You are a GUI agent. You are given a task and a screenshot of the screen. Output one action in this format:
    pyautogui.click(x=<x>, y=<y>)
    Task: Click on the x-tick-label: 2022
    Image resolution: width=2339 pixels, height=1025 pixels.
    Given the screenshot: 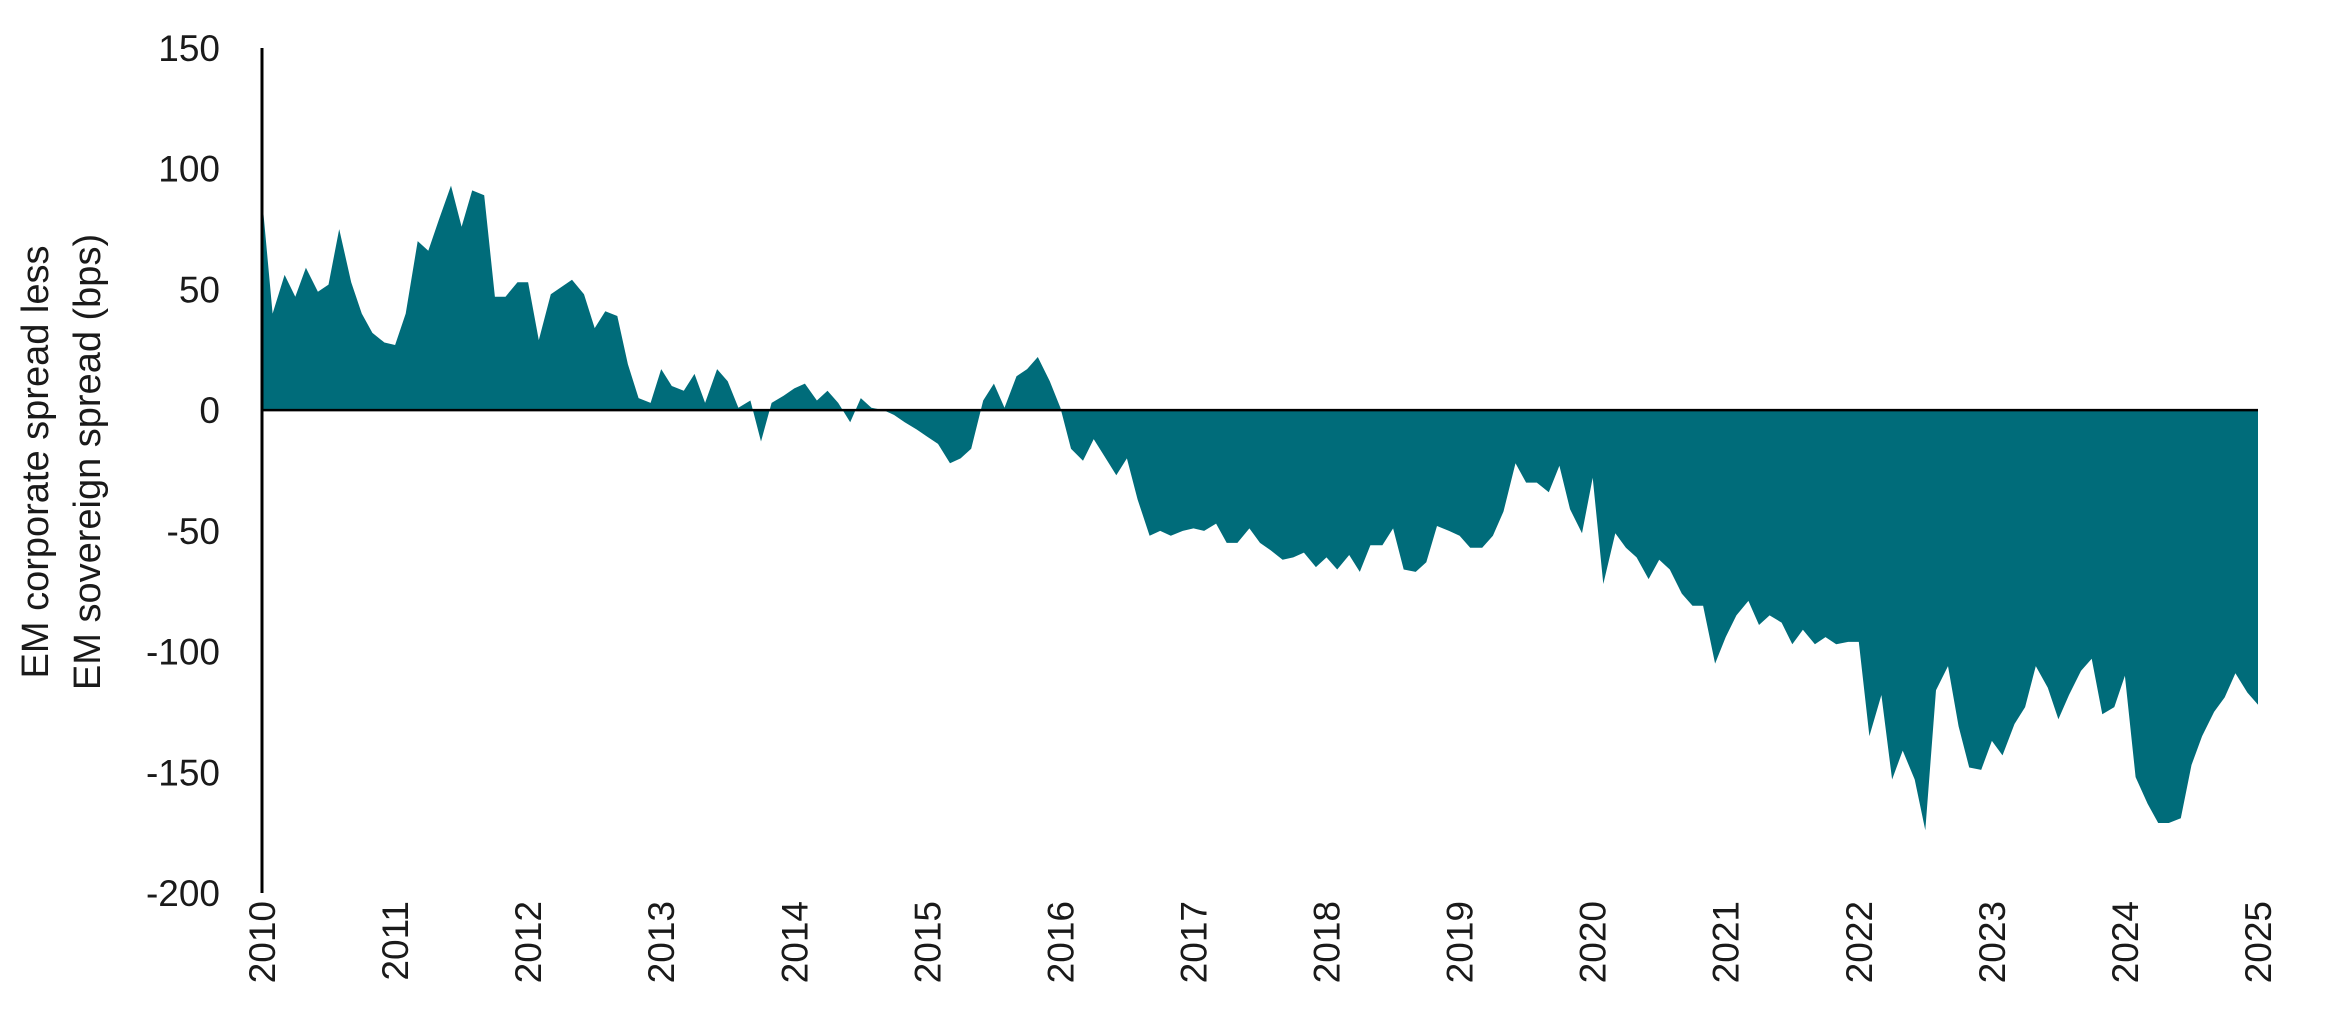 What is the action you would take?
    pyautogui.click(x=1859, y=942)
    